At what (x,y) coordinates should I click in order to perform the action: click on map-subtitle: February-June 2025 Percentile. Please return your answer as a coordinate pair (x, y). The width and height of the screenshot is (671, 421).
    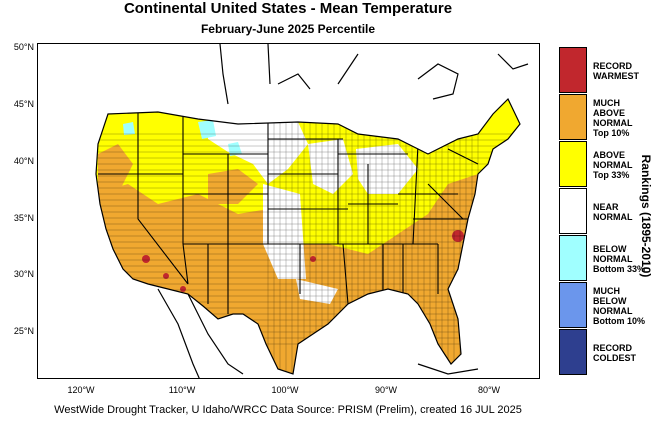
    Looking at the image, I should click on (288, 29).